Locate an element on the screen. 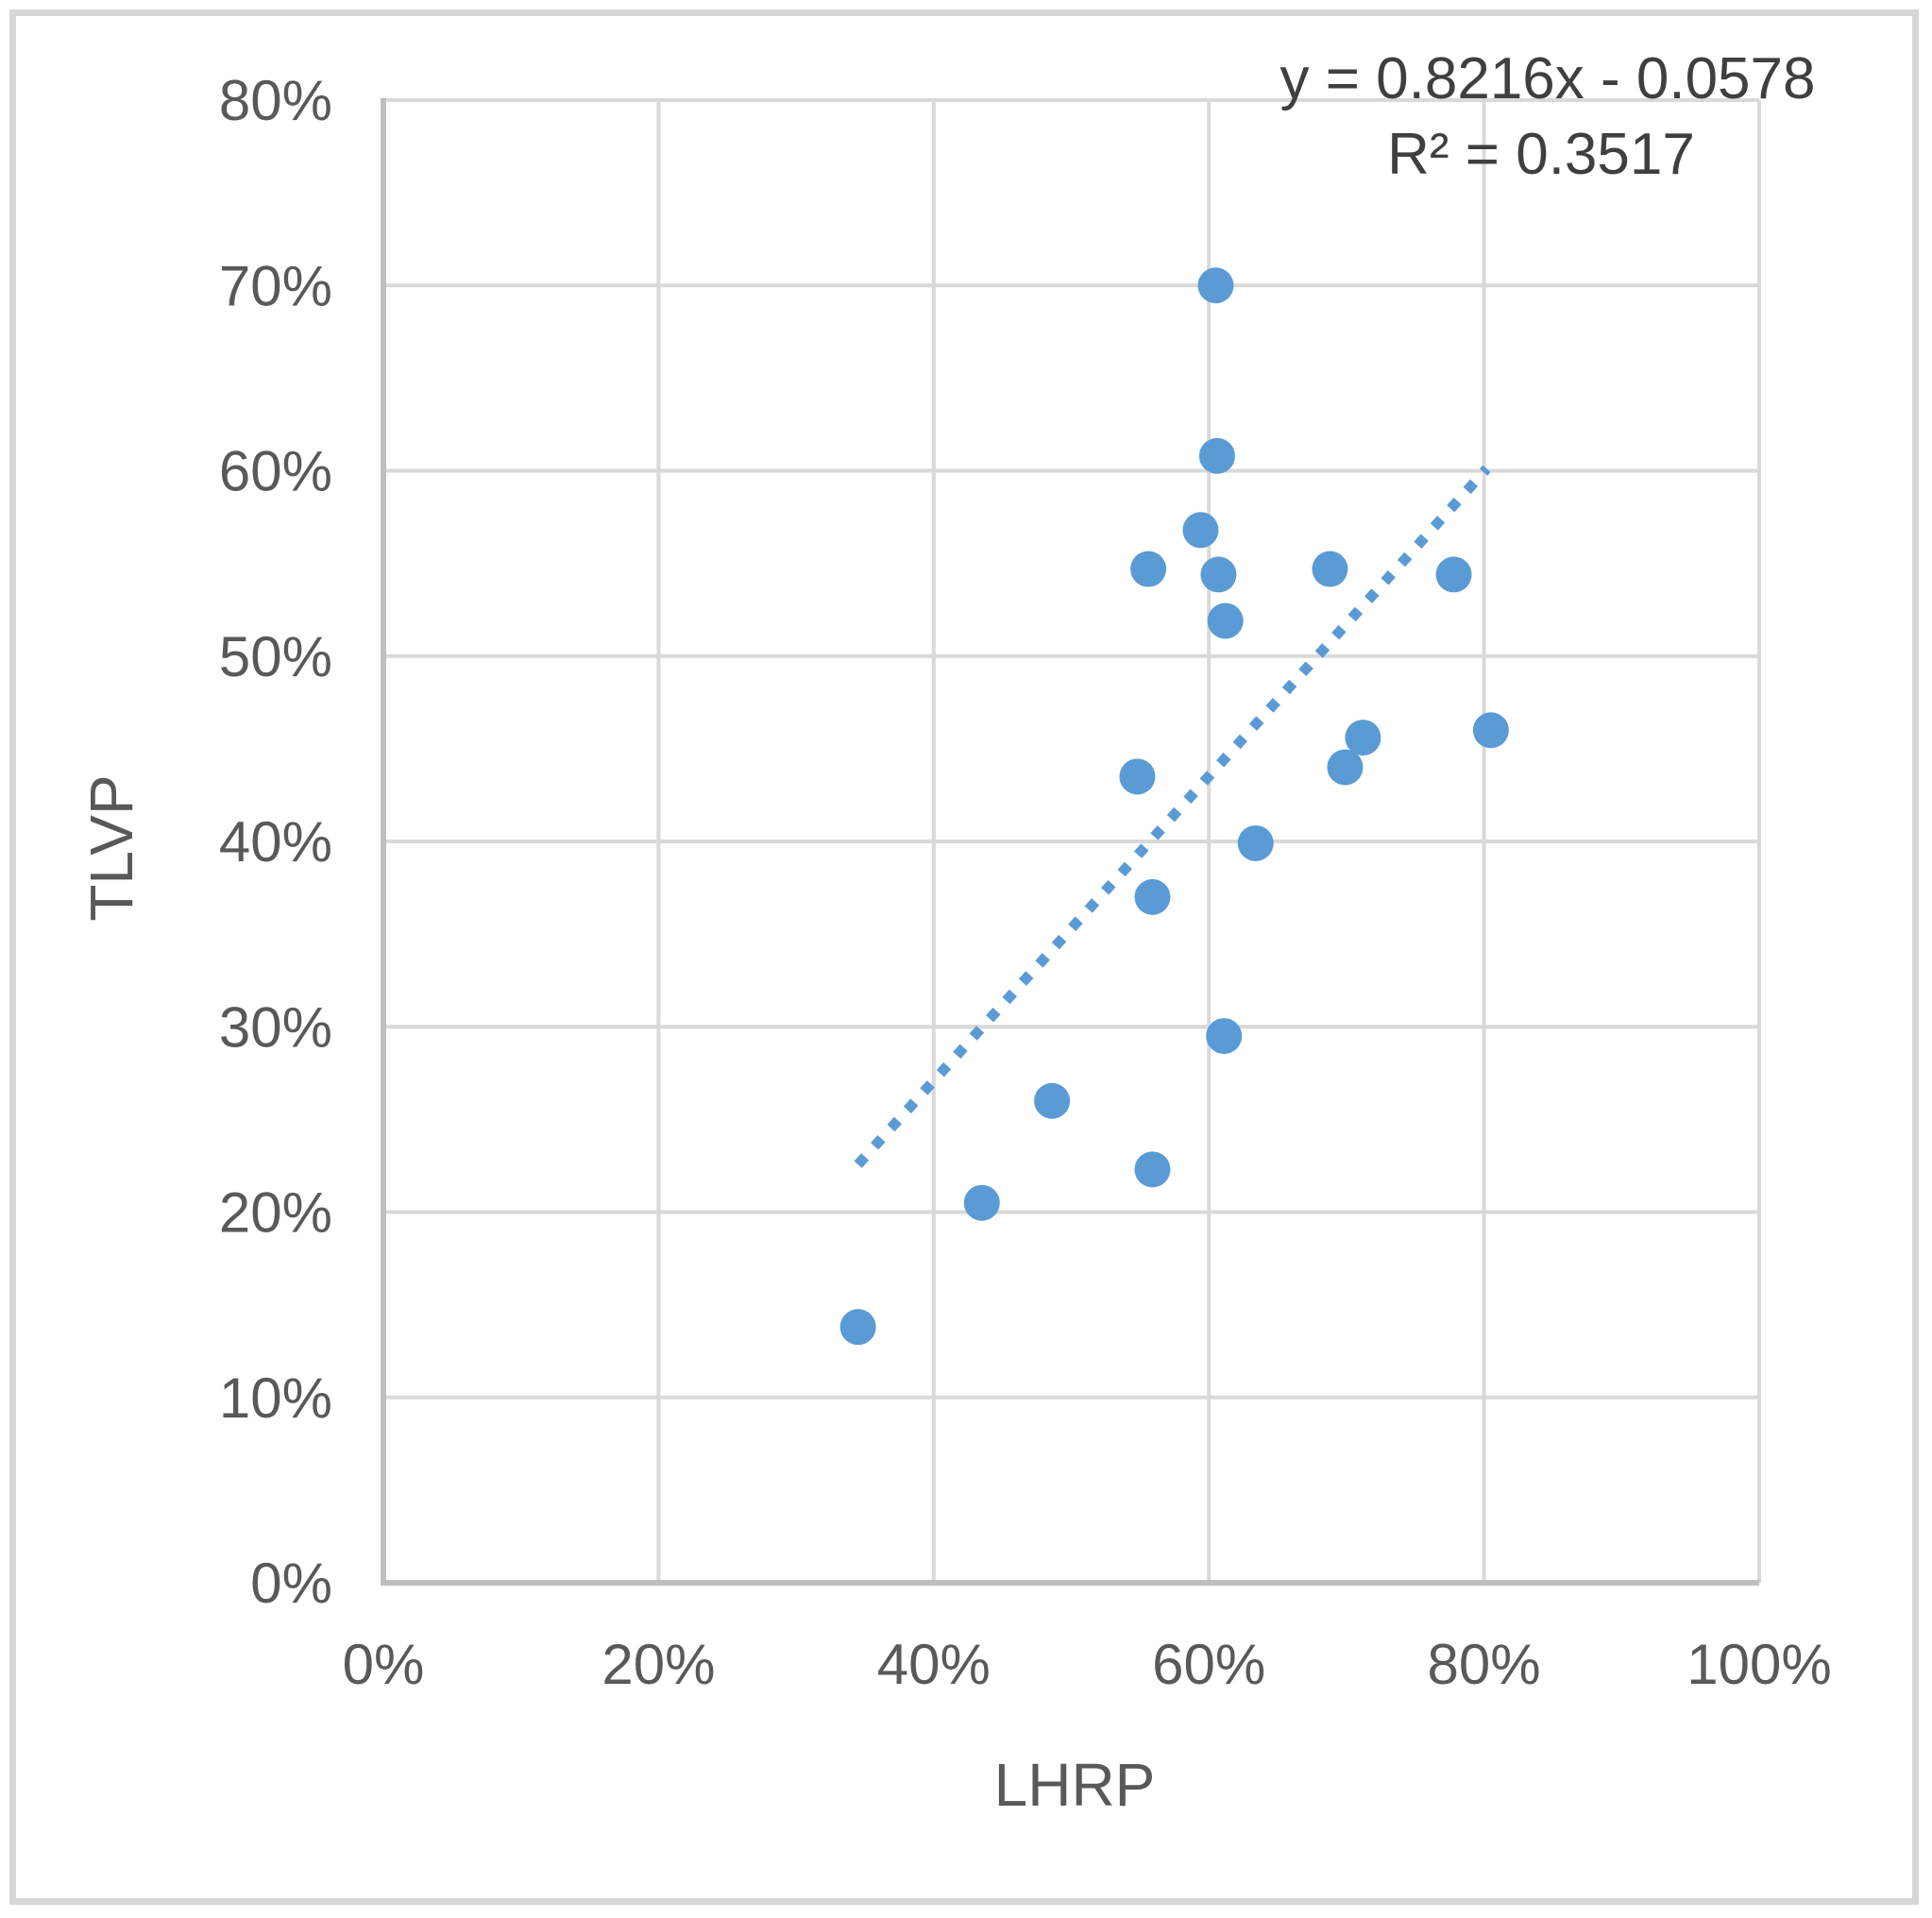 This screenshot has height=1918, width=1932. x-tick-label: 20% is located at coordinates (658, 1664).